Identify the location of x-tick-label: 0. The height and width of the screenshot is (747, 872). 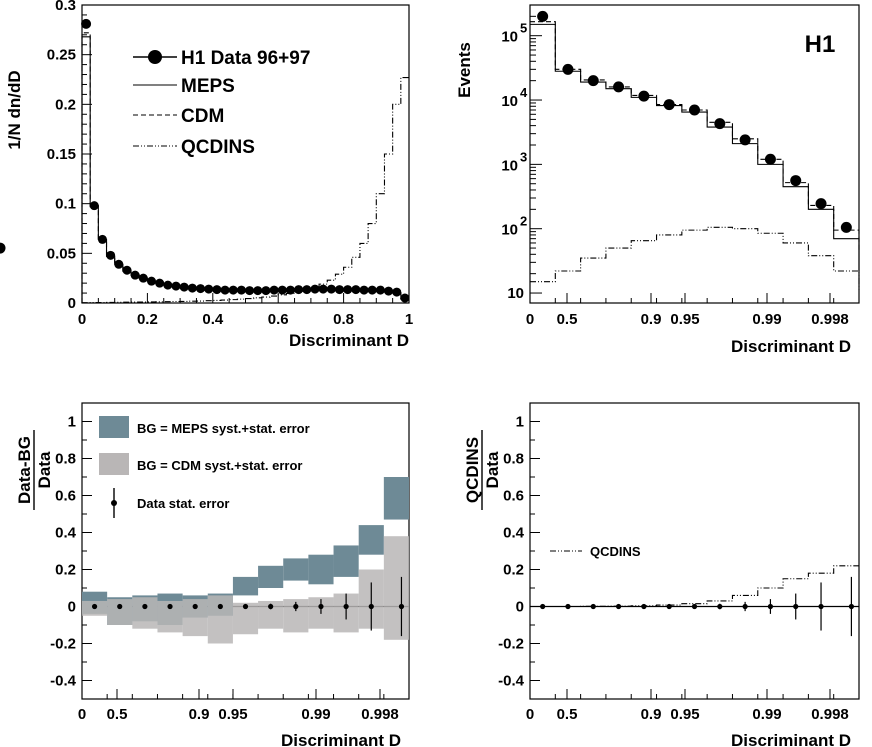
(530, 319).